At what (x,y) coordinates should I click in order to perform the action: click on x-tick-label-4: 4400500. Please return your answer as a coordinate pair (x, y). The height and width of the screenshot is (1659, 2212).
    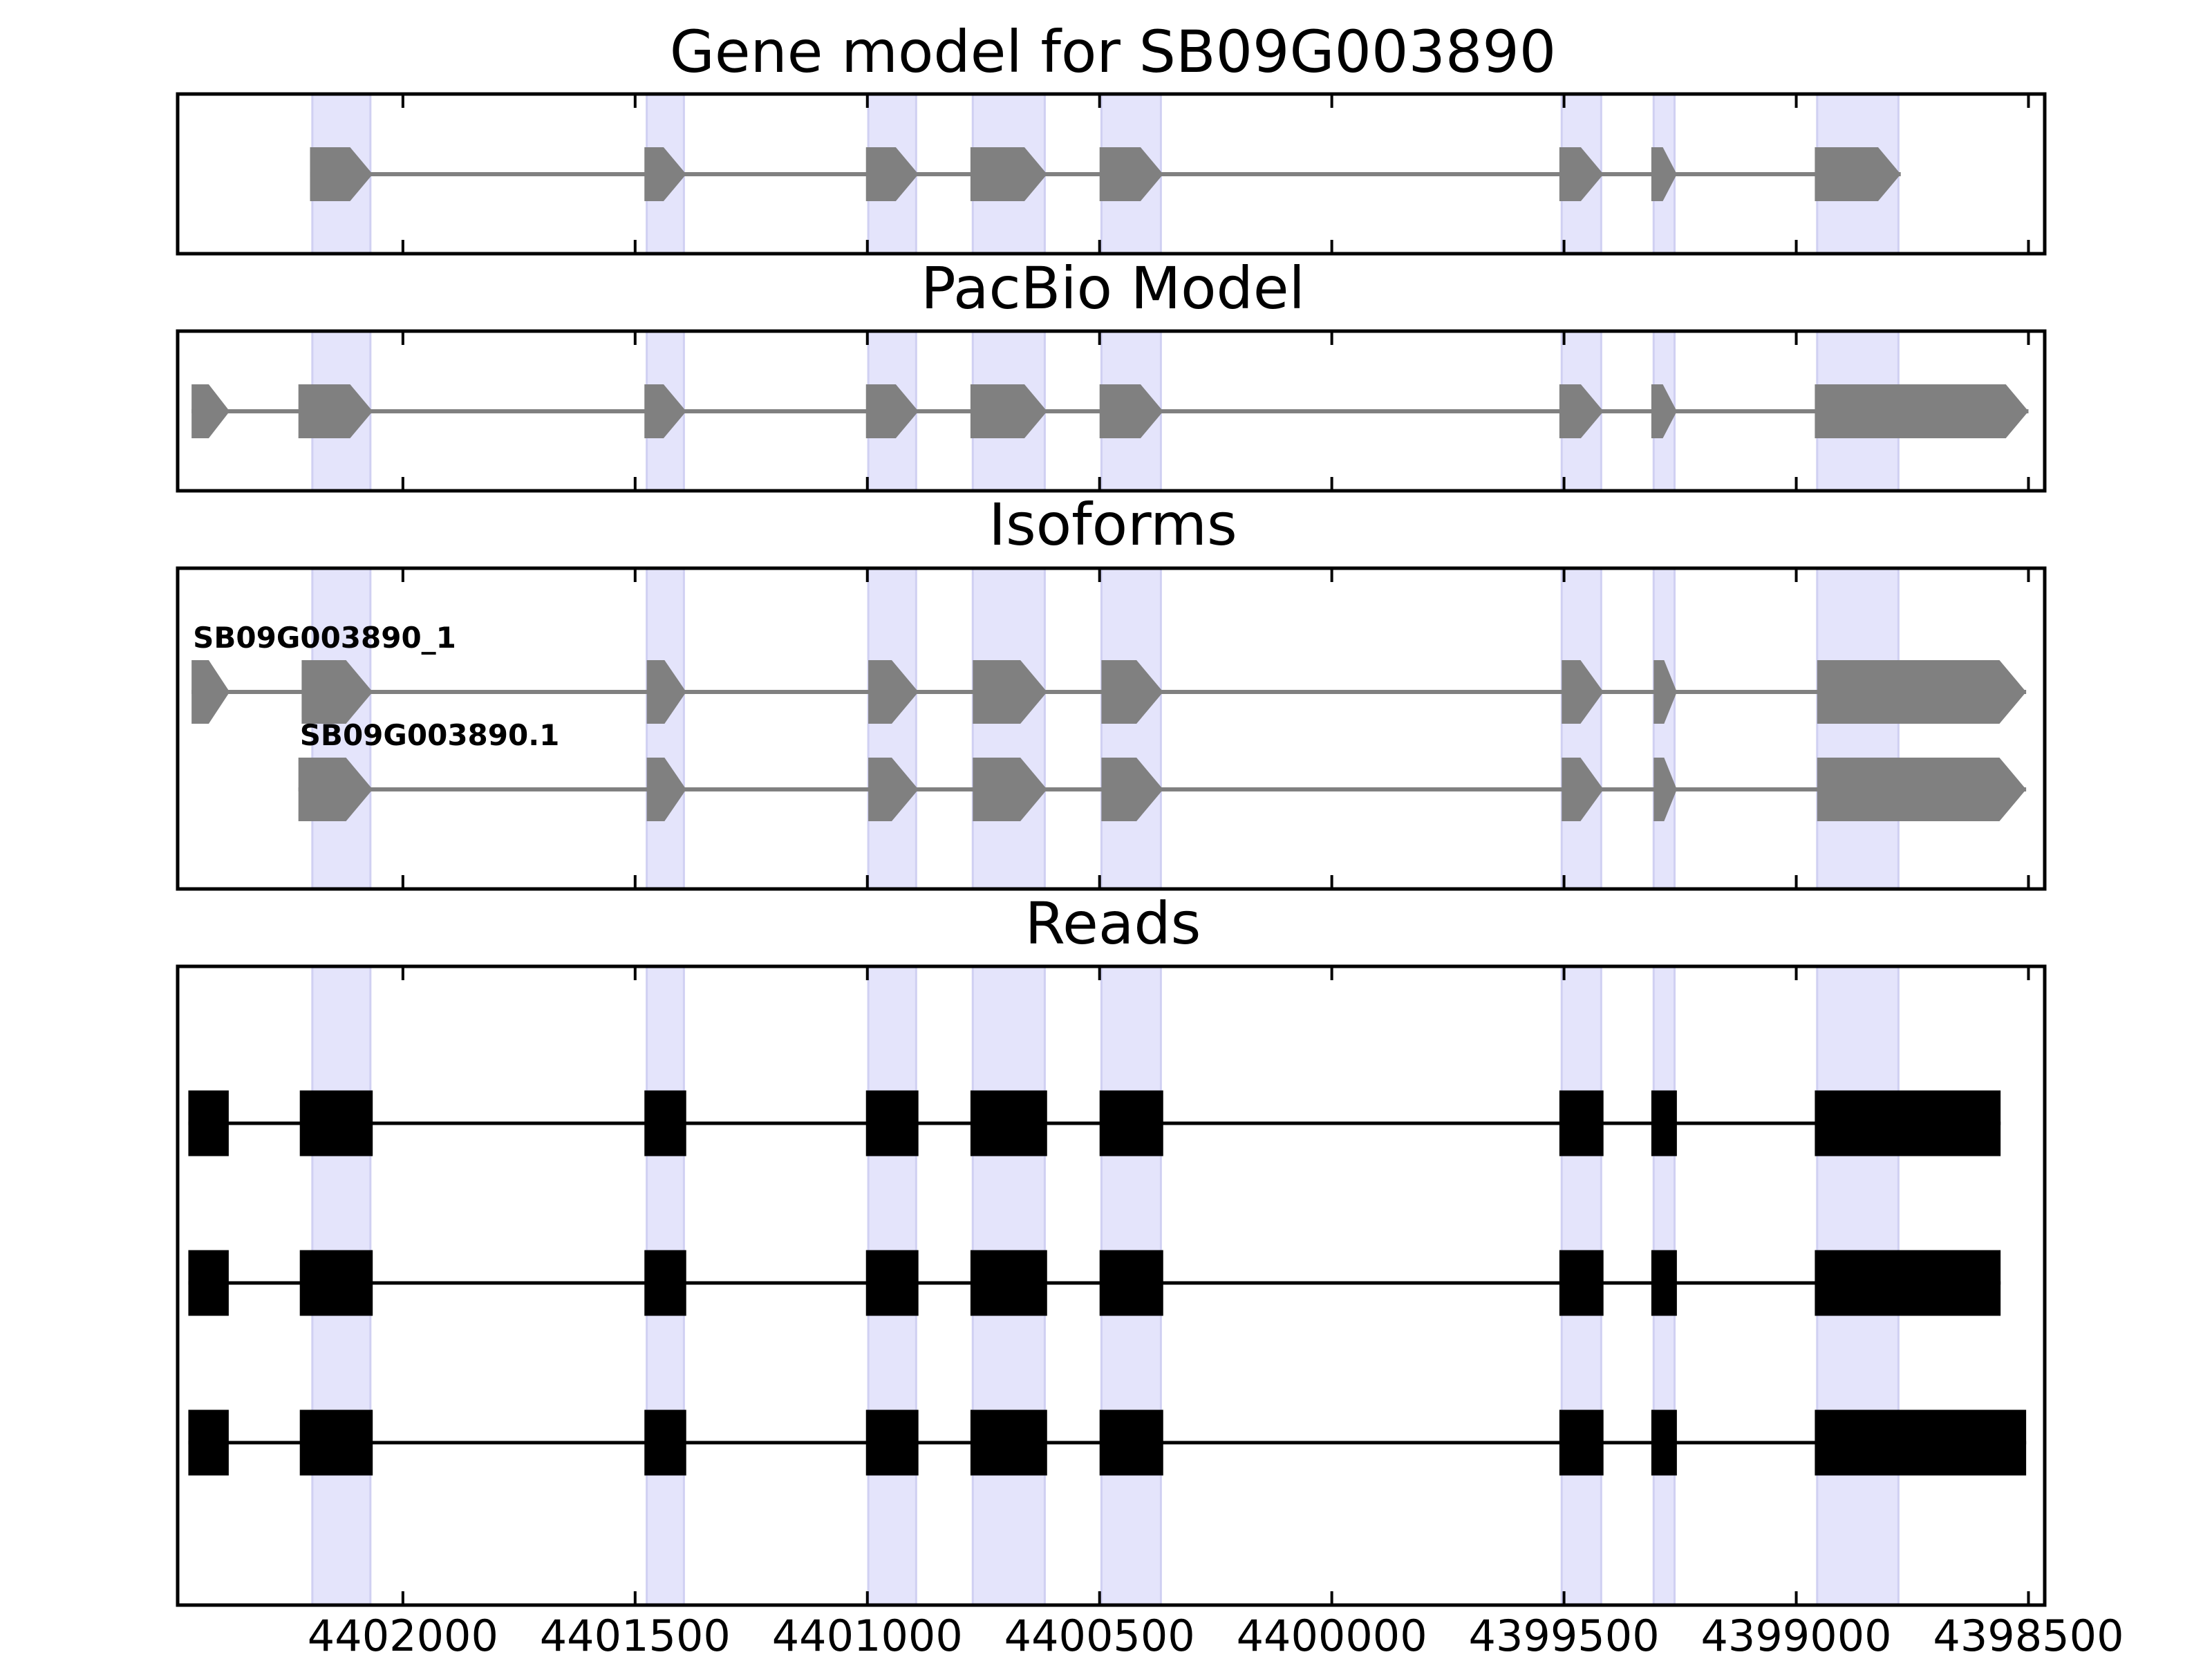
    Looking at the image, I should click on (1099, 1635).